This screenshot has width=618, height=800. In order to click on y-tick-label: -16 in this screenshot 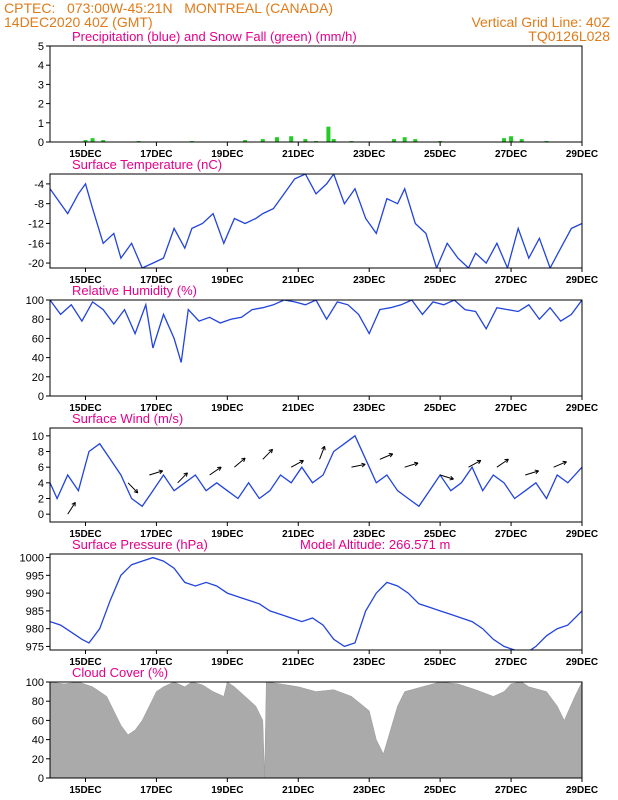, I will do `click(36, 244)`.